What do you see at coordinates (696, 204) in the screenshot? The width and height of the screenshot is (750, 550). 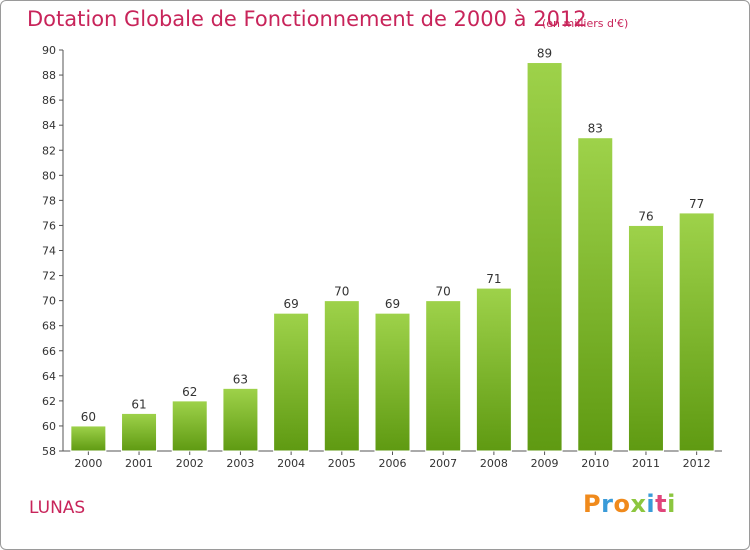 I see `bar-value-label: 77` at bounding box center [696, 204].